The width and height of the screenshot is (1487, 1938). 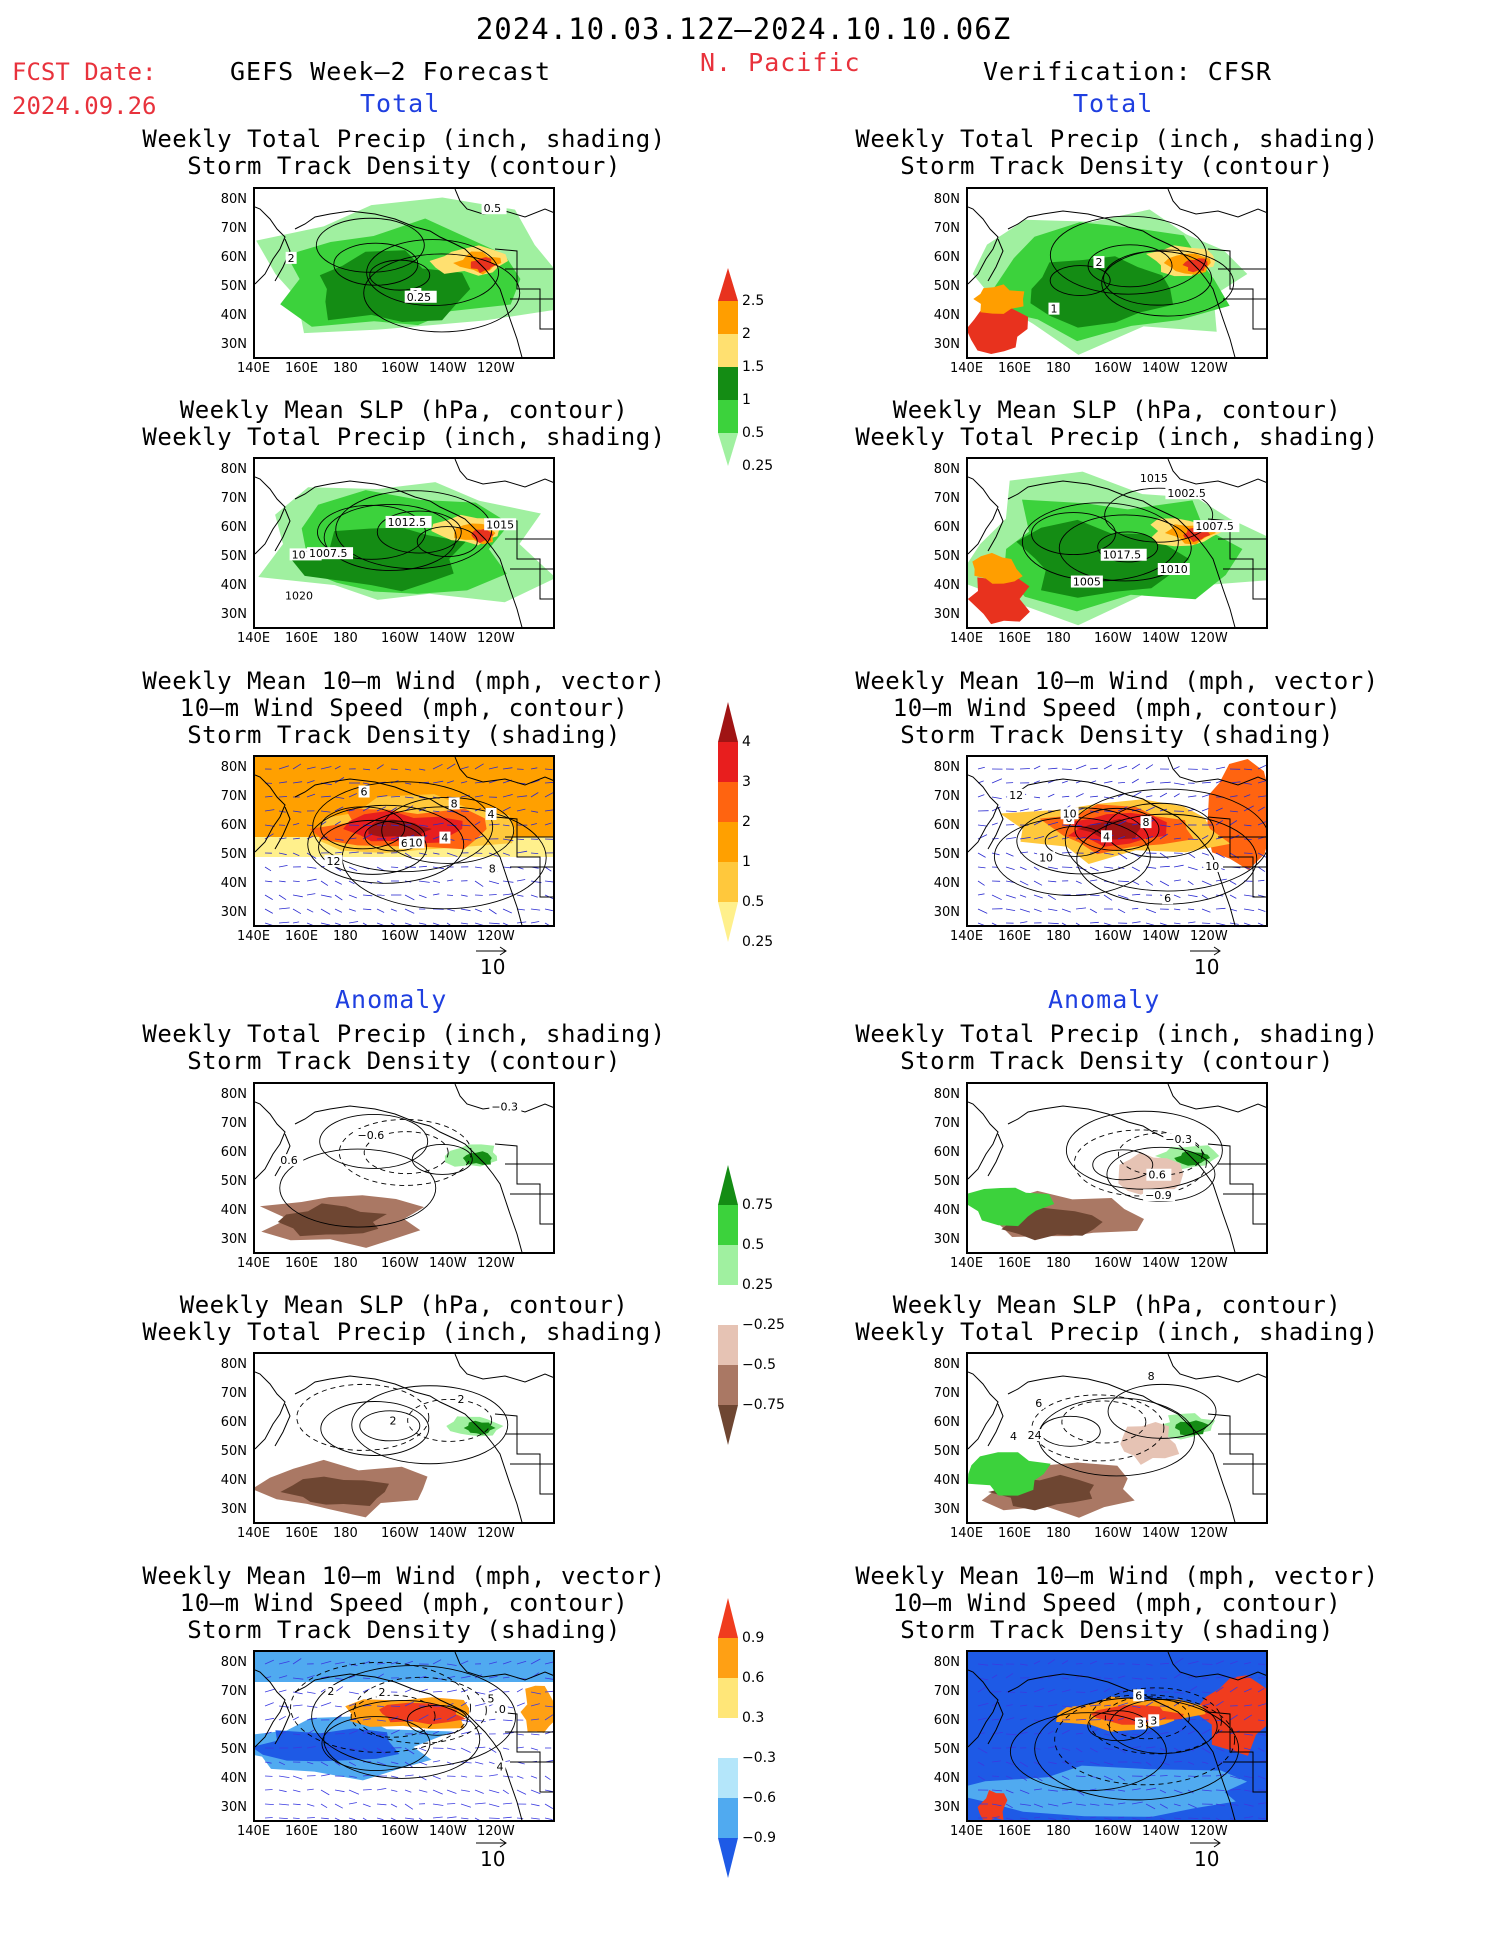 I want to click on colorbar-cap-top, so click(x=728, y=1185).